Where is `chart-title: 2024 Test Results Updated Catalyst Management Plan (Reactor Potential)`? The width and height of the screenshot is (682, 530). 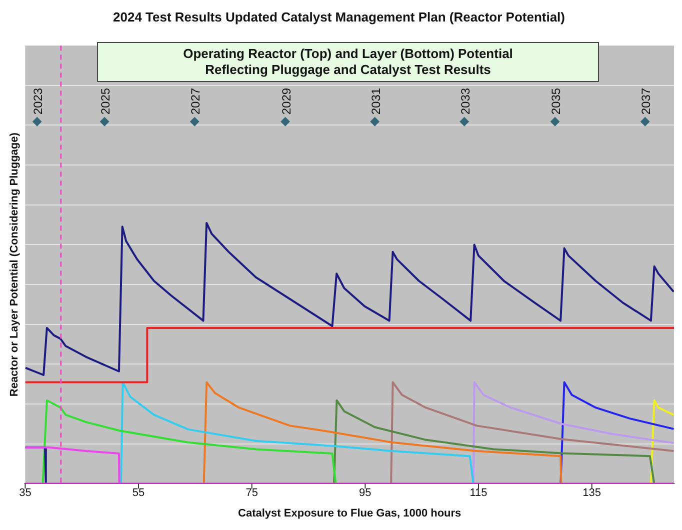
chart-title: 2024 Test Results Updated Catalyst Management Plan (Reactor Potential) is located at coordinates (339, 16).